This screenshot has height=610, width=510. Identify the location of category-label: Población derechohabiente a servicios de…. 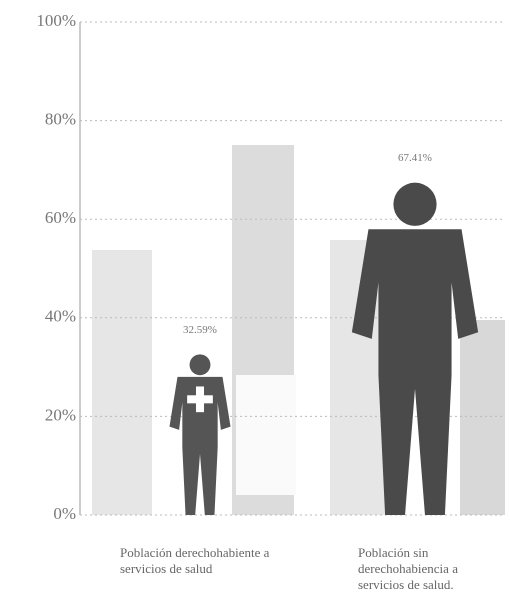
(195, 560).